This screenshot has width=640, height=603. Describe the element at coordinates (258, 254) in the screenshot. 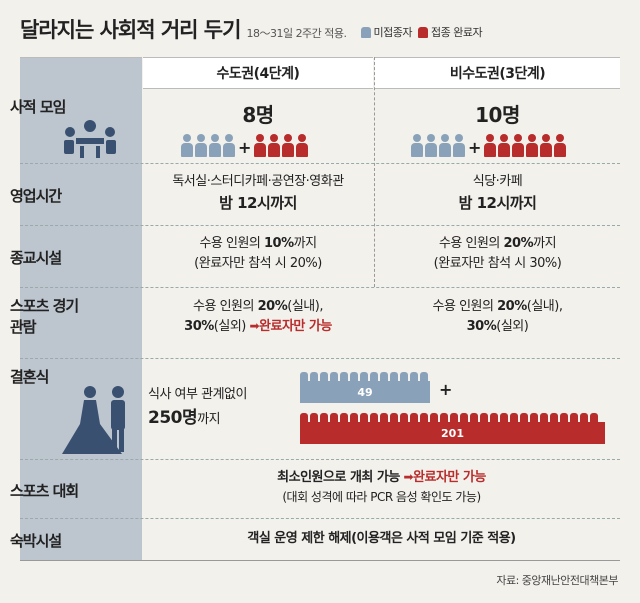

I see `metro-religion: 수용 인원의 10%까지 (완료자만 참석 시 20%)` at that location.